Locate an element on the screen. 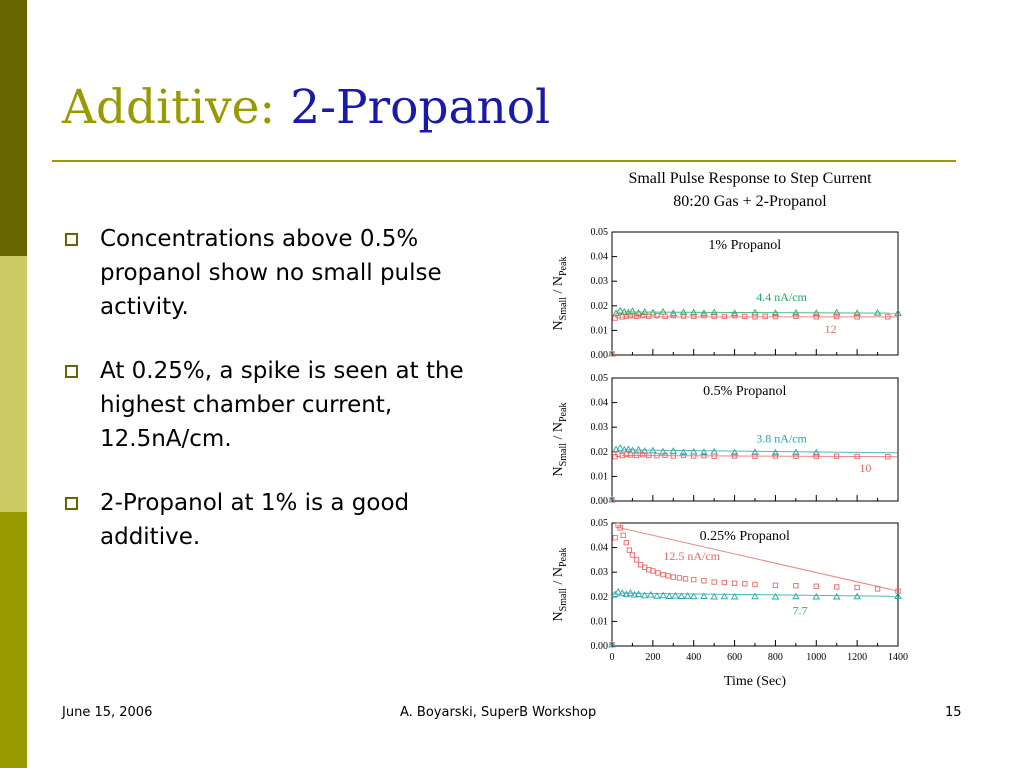 This screenshot has width=1024, height=768. x-tick-label: 600 is located at coordinates (734, 657).